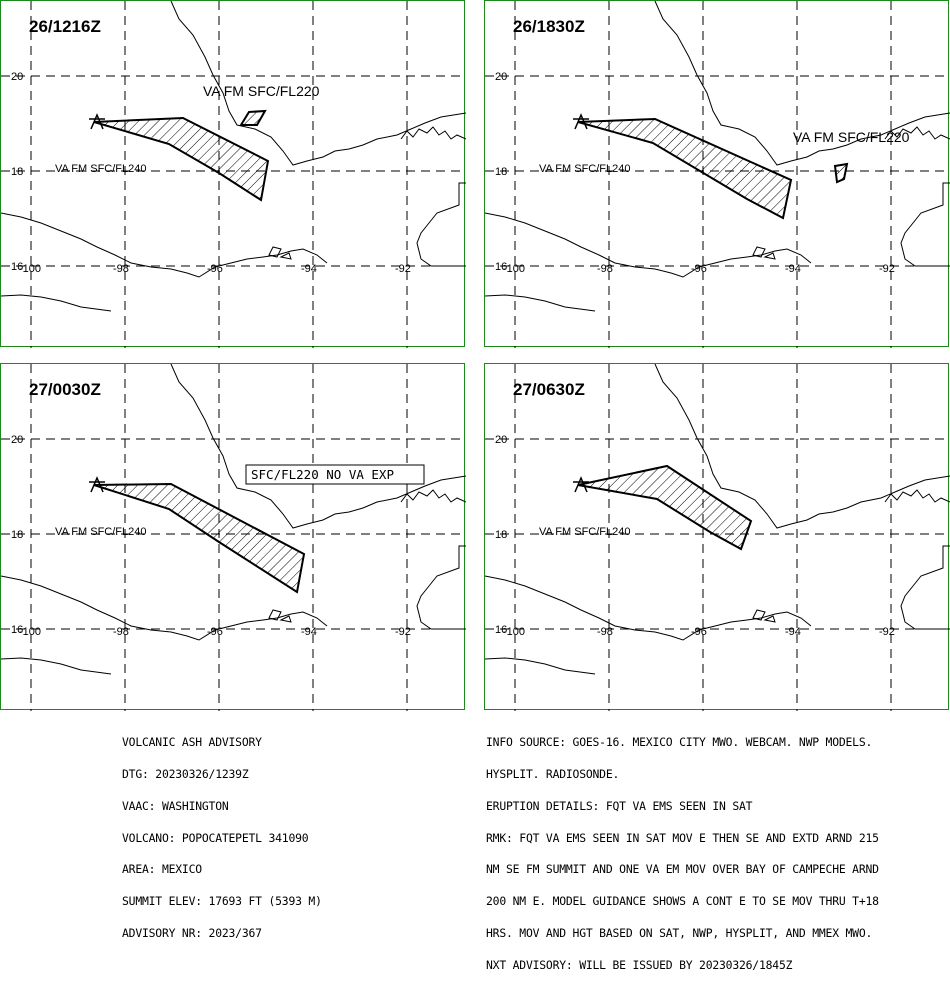  What do you see at coordinates (215, 837) in the screenshot?
I see `advisory-line: VOLCANO: POPOCATEPETL 341090` at bounding box center [215, 837].